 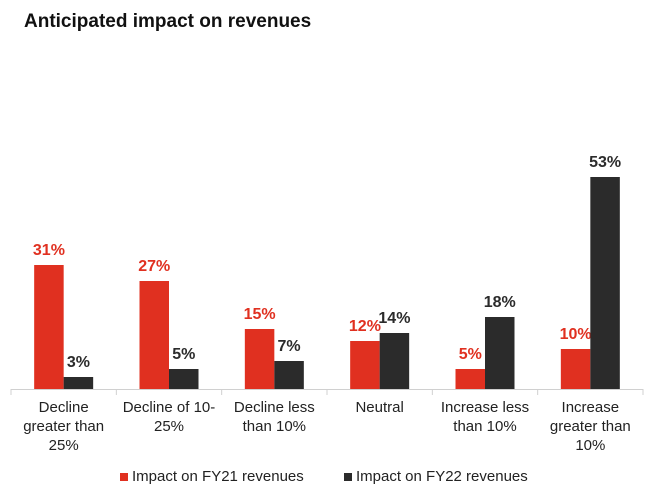 What do you see at coordinates (379, 407) in the screenshot?
I see `x-tick-label: Neutral` at bounding box center [379, 407].